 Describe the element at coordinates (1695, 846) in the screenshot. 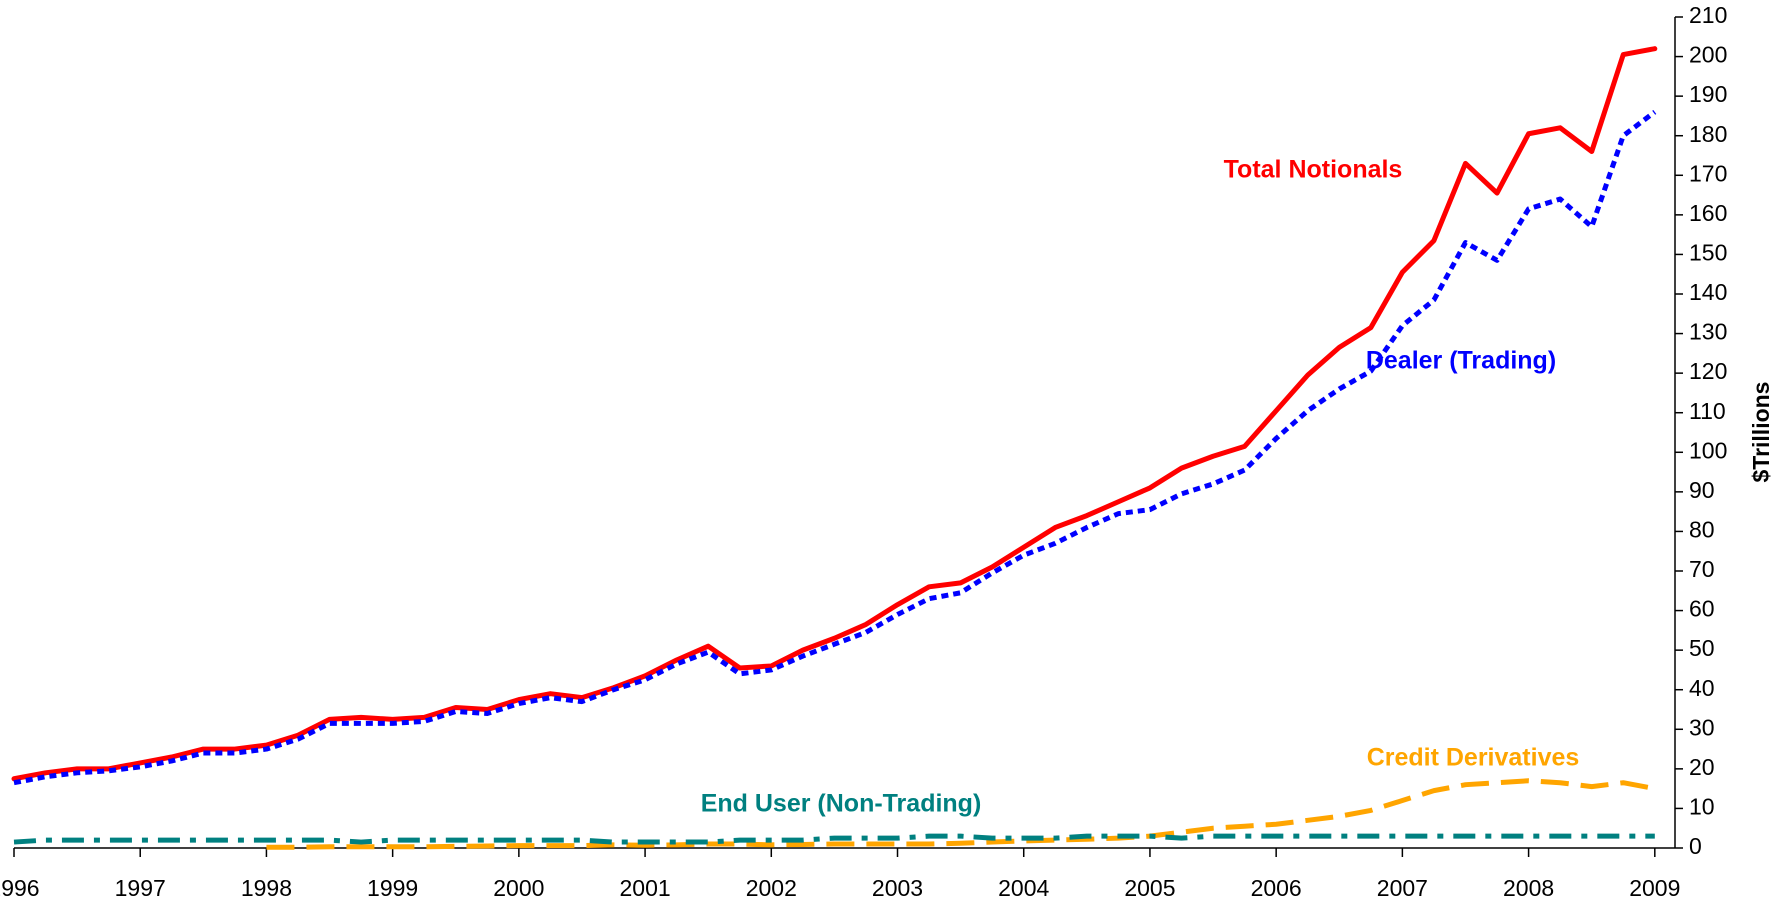

I see `y-tick-label: 0` at that location.